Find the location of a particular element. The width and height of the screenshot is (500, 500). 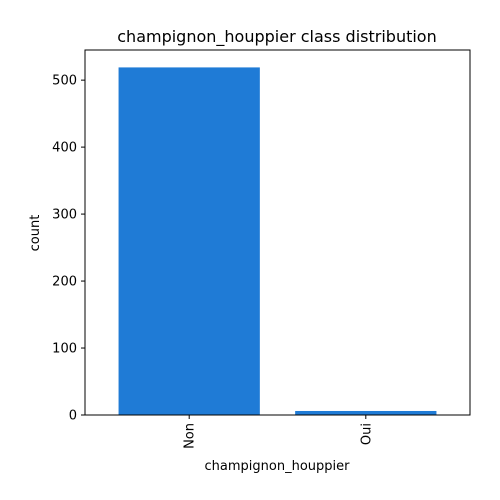

y-tick-label: 400 is located at coordinates (64, 148).